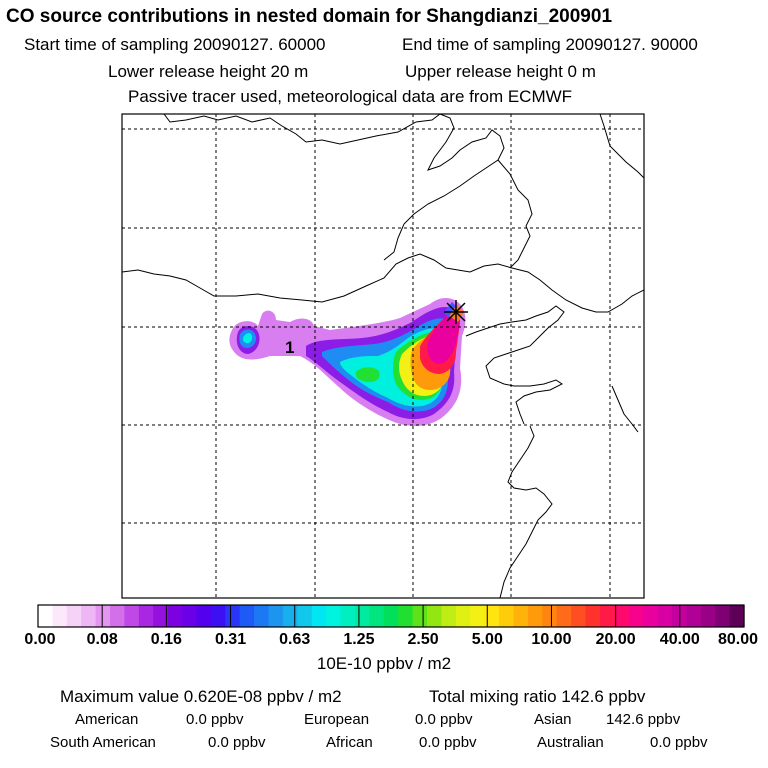 The image size is (768, 768). Describe the element at coordinates (423, 639) in the screenshot. I see `colorbar-tick-label: 2.50` at that location.